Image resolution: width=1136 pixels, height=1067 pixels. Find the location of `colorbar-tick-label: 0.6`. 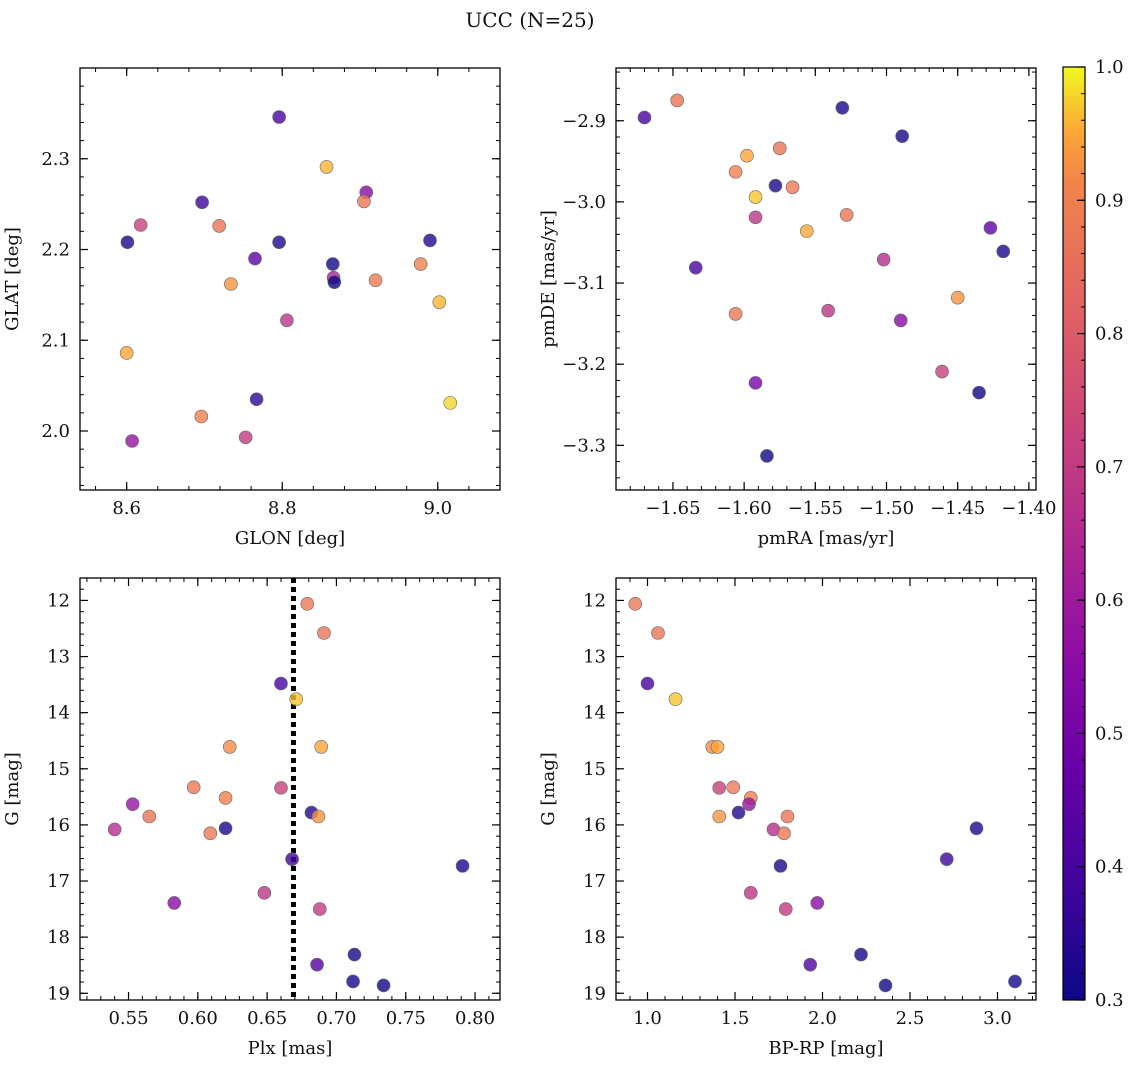

colorbar-tick-label: 0.6 is located at coordinates (1109, 600).